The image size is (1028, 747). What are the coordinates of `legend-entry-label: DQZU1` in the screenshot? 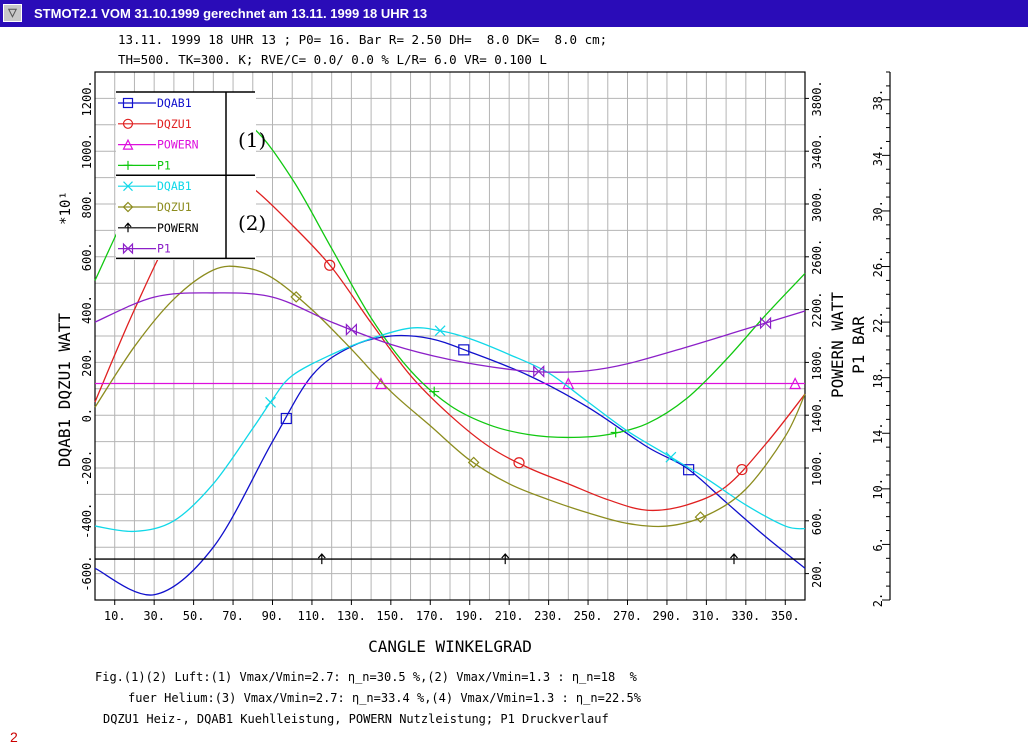 It's located at (174, 124).